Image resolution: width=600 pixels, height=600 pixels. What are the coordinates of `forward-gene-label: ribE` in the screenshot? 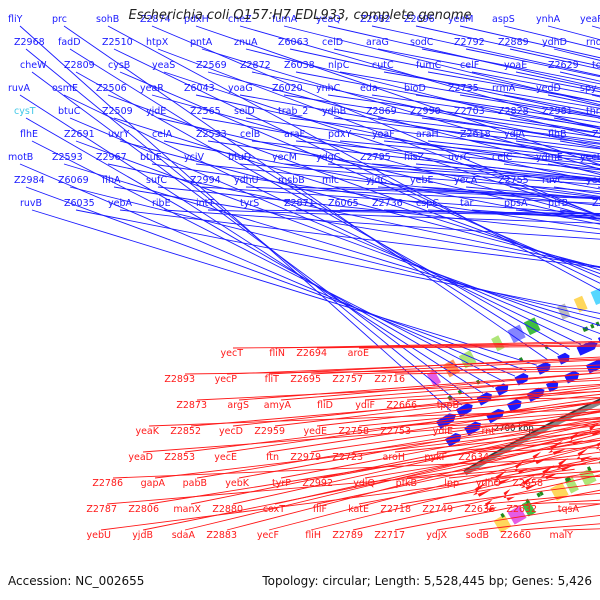 It's located at (161, 203).